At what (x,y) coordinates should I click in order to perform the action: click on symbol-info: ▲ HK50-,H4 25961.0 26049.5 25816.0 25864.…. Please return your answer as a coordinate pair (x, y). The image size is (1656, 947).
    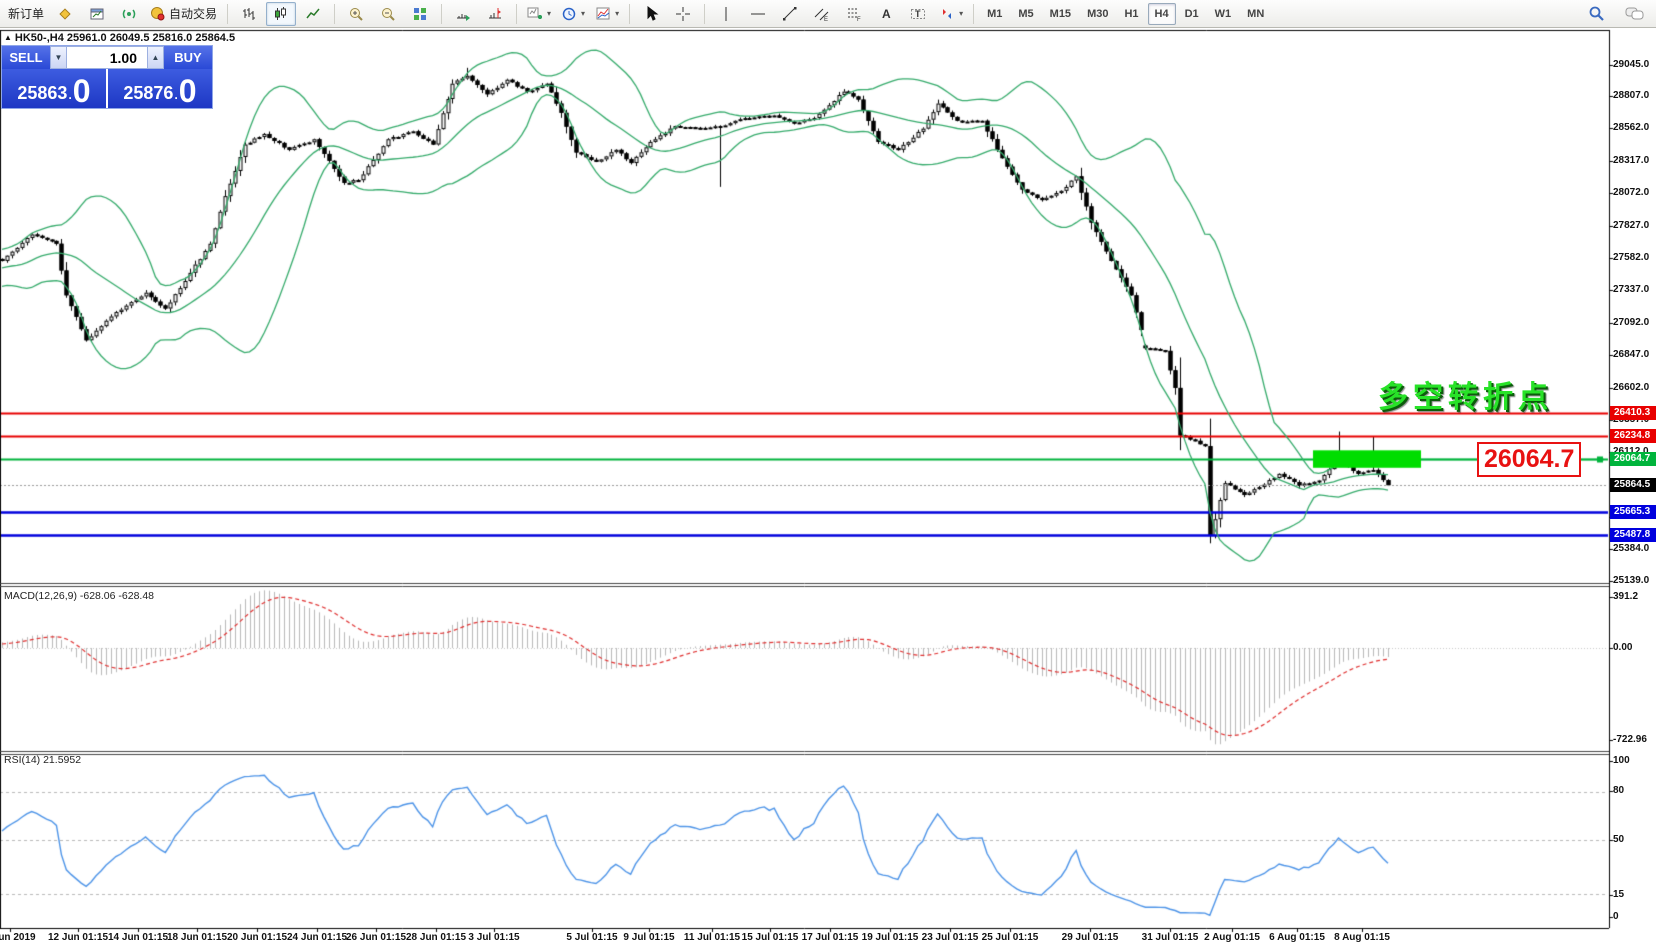
    Looking at the image, I should click on (119, 38).